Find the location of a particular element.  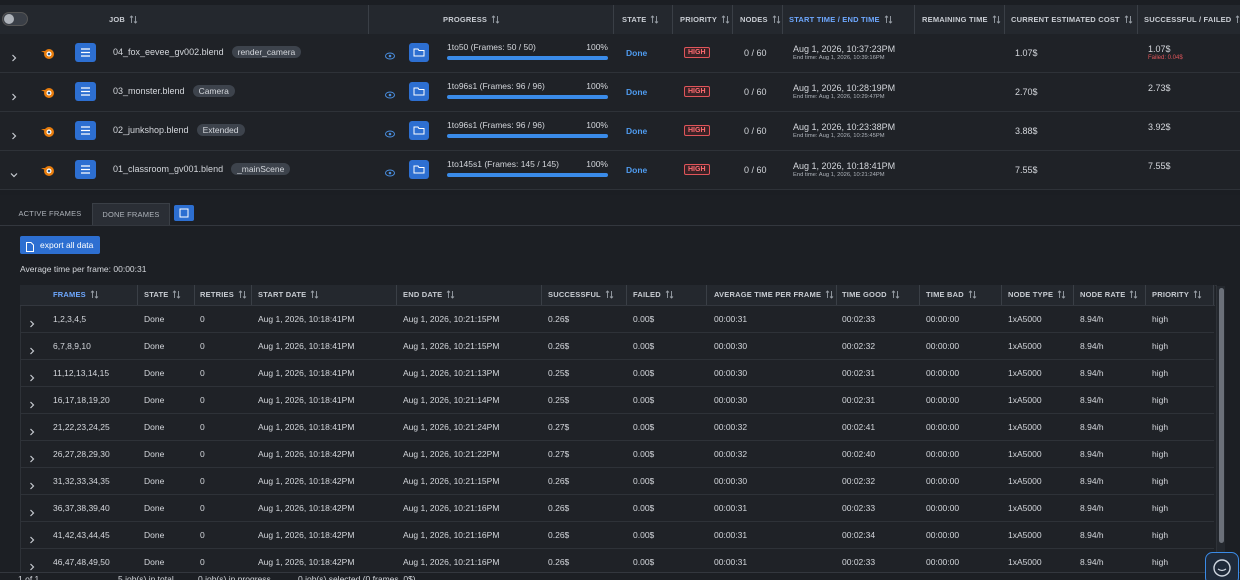

column-header: PROGRESS is located at coordinates (471, 19).